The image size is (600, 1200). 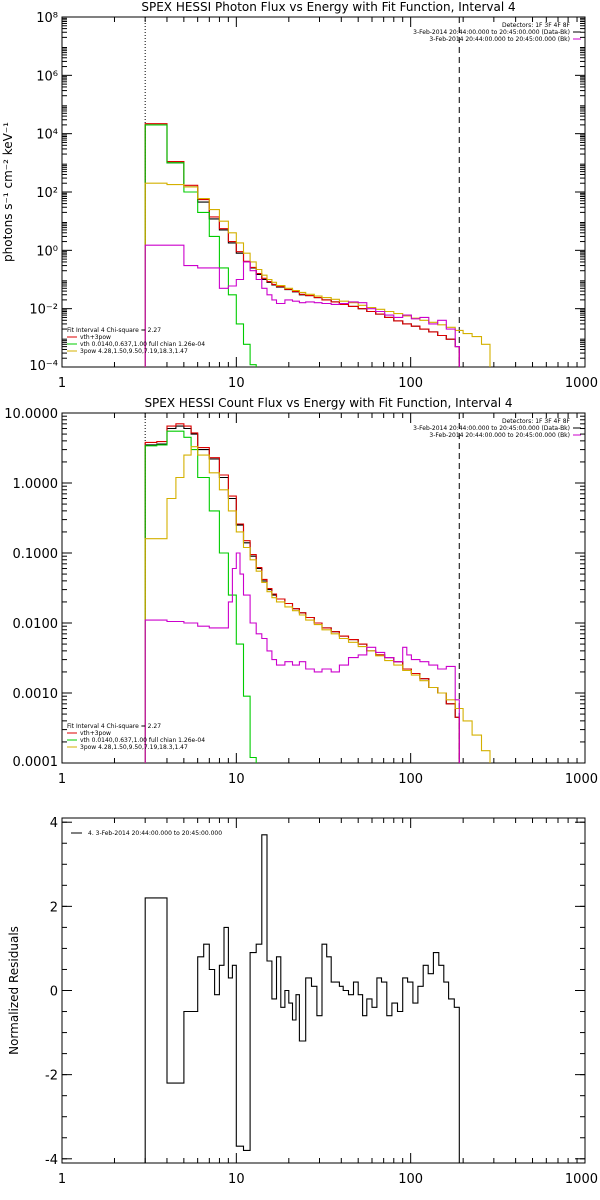 I want to click on y-tick-label: 10⁴, so click(x=47, y=135).